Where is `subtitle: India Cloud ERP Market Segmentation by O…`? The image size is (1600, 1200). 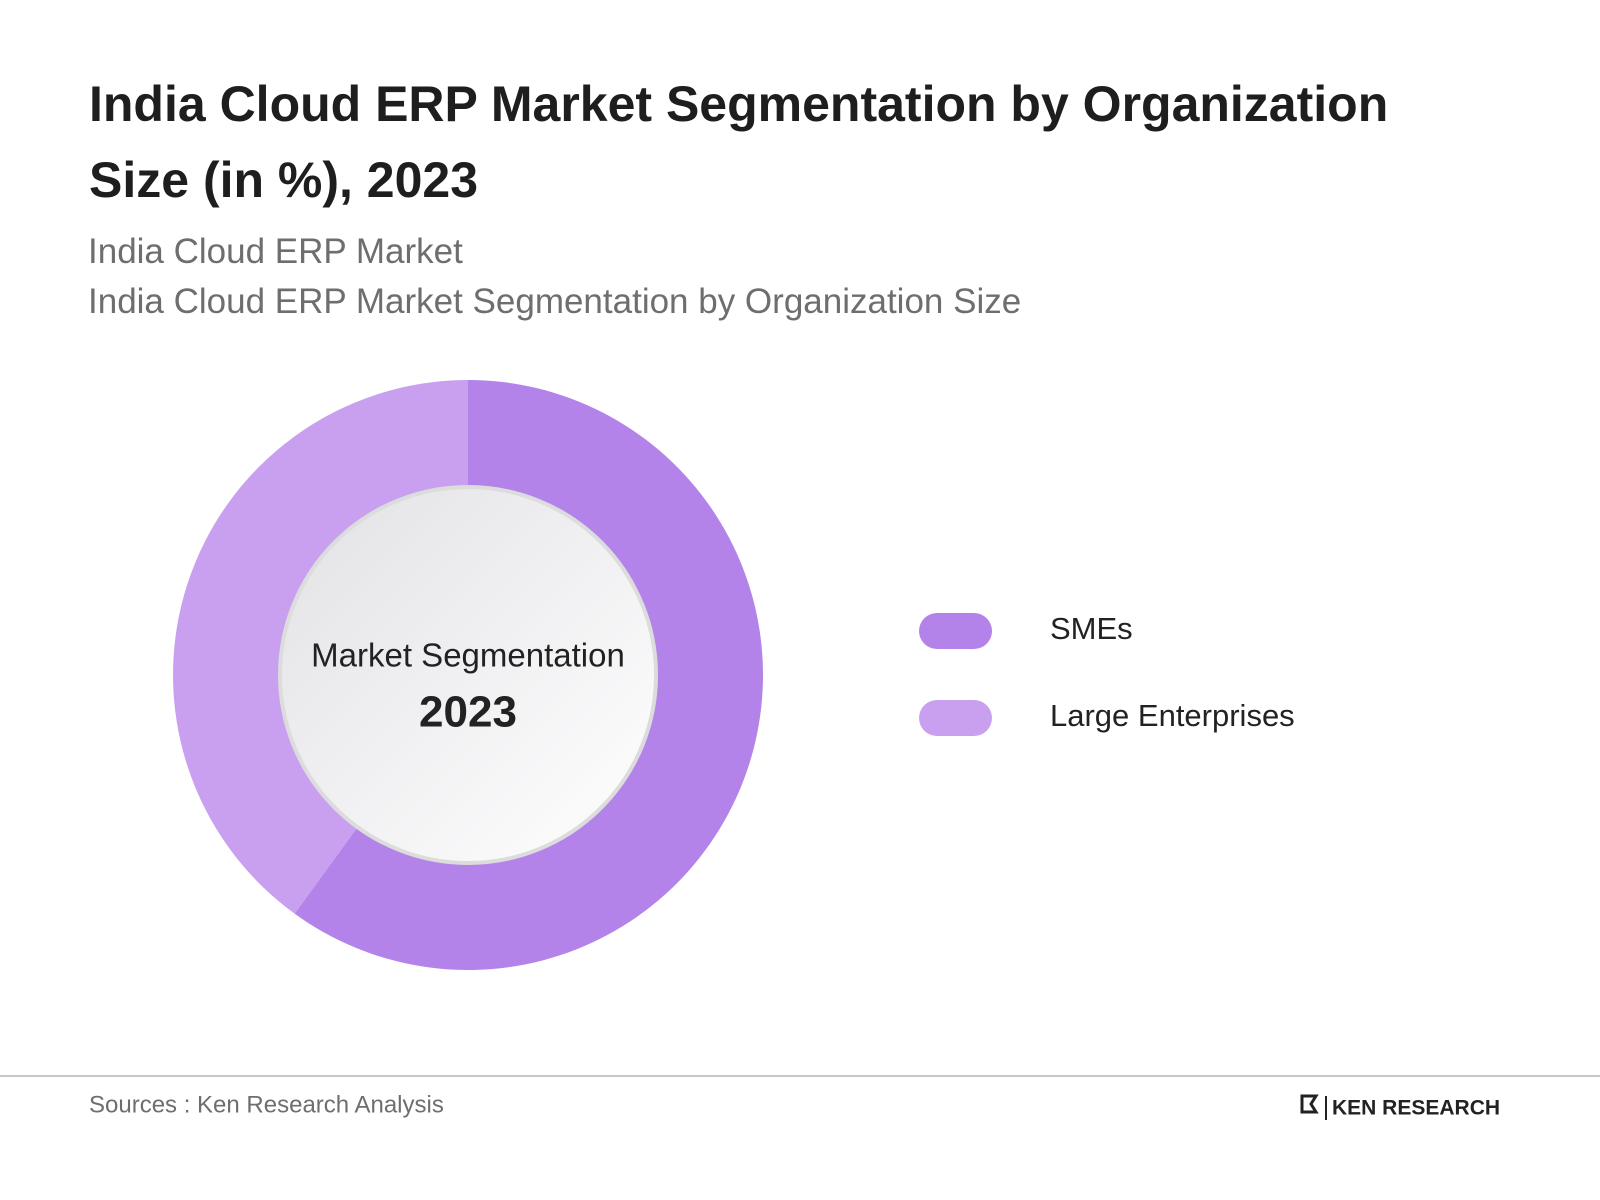 subtitle: India Cloud ERP Market Segmentation by O… is located at coordinates (555, 301).